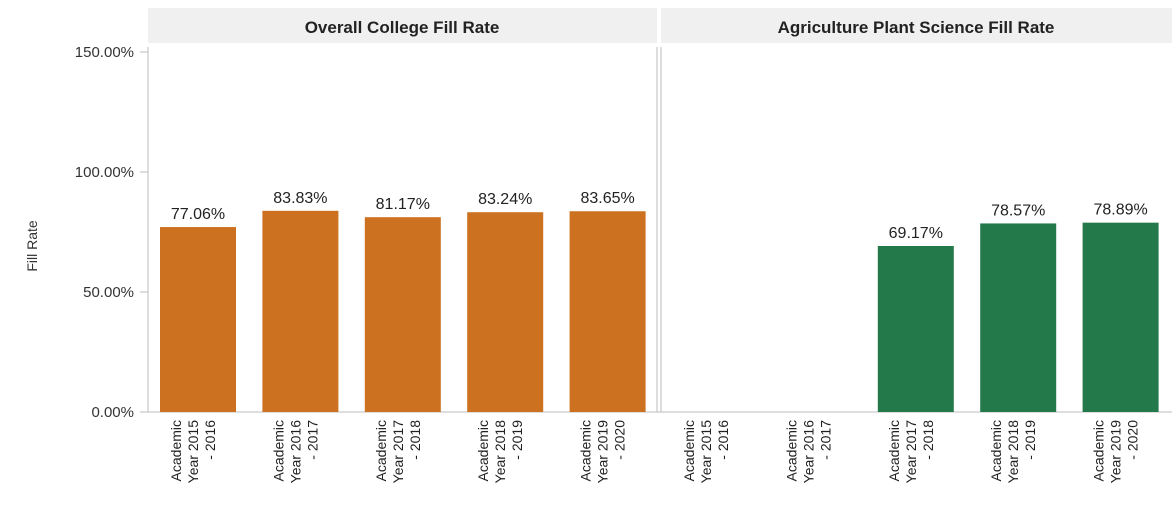 The image size is (1172, 529). Describe the element at coordinates (300, 198) in the screenshot. I see `data-label: 83.83%` at that location.